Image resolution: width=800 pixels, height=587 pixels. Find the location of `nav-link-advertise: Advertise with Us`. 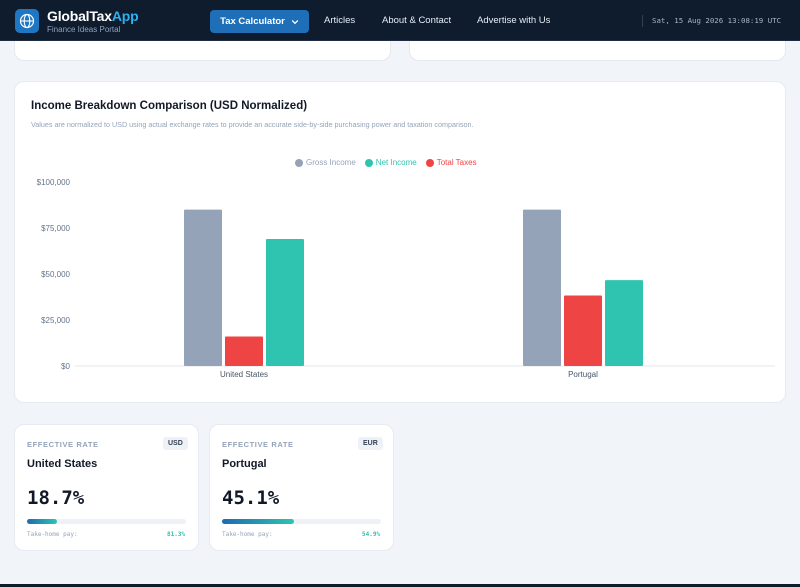

nav-link-advertise: Advertise with Us is located at coordinates (514, 20).